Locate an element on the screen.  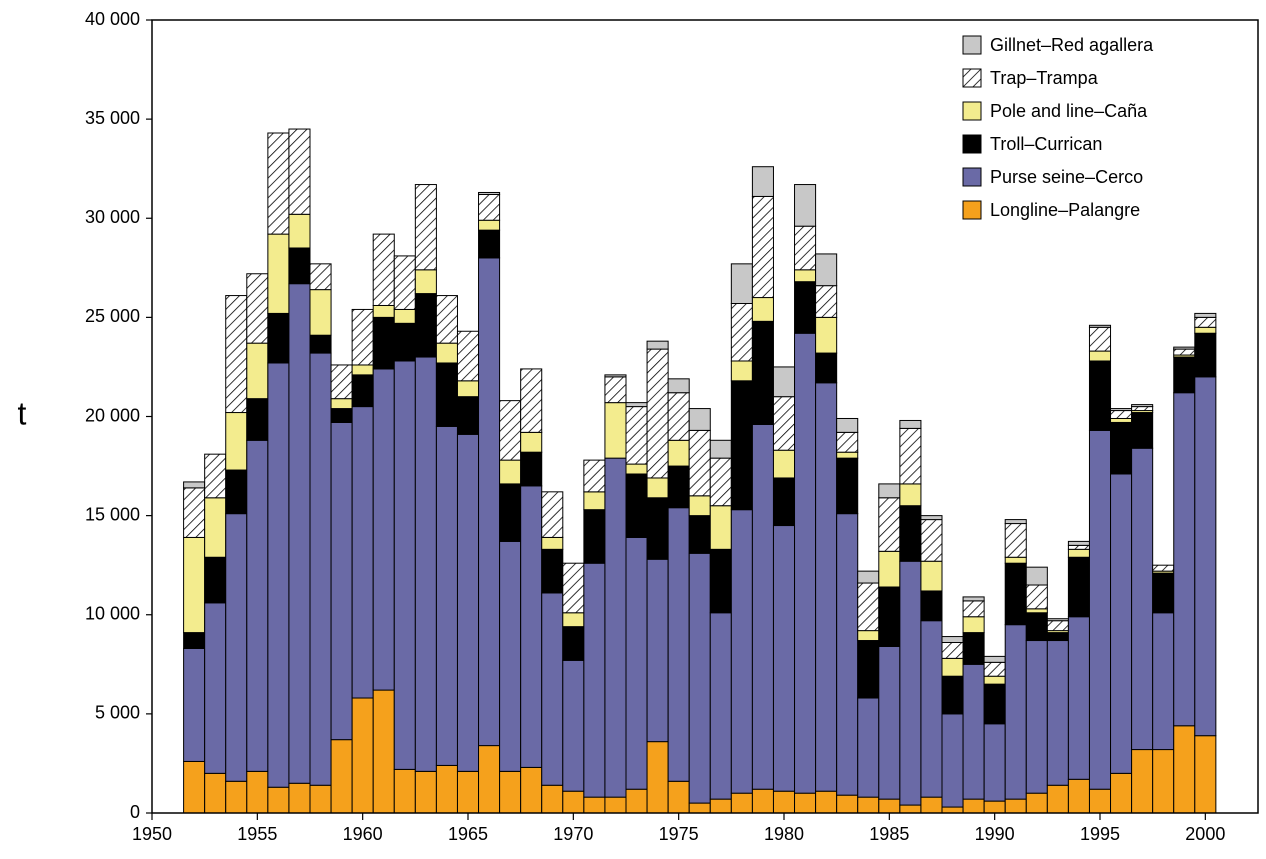
x-tick-label: 1980 is located at coordinates (784, 834).